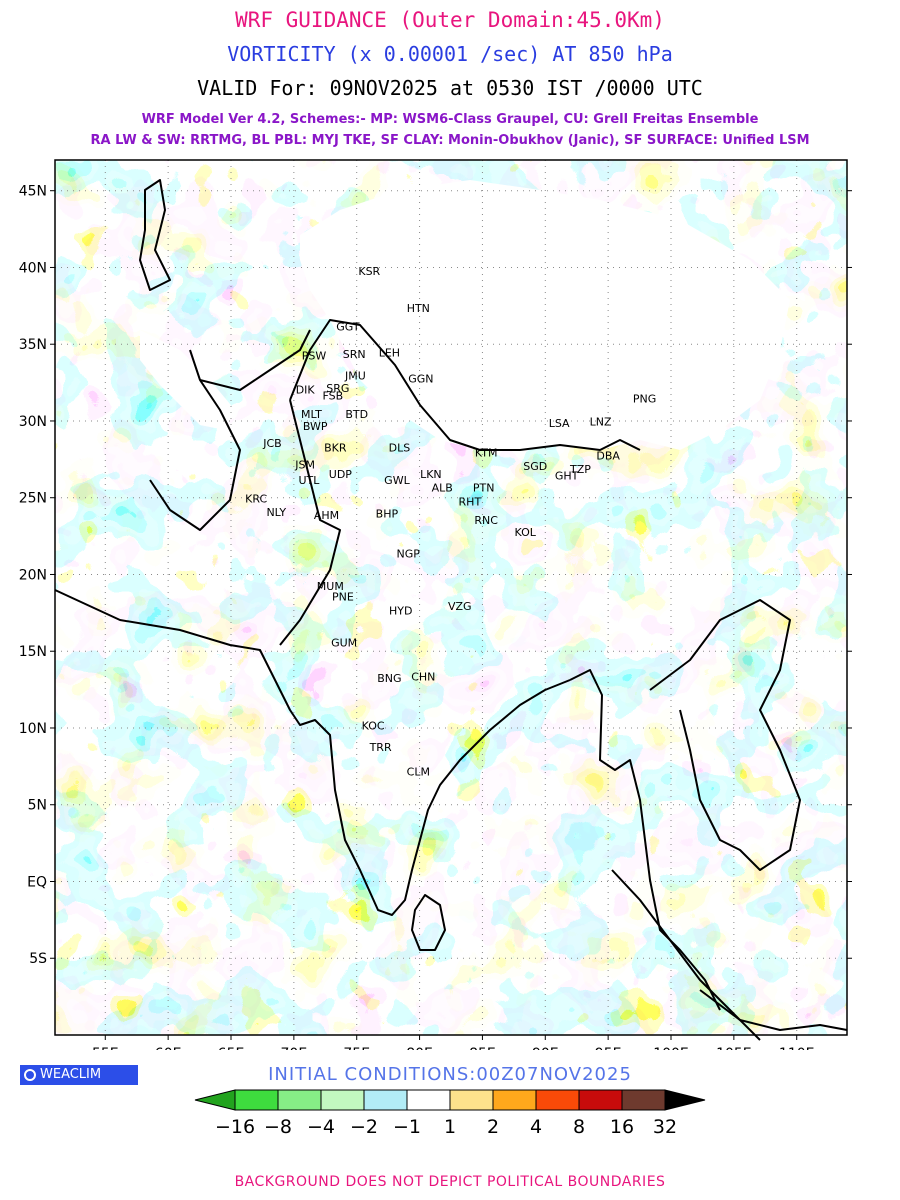 This screenshot has width=900, height=1200. I want to click on lat-tick-label: 20N, so click(33, 575).